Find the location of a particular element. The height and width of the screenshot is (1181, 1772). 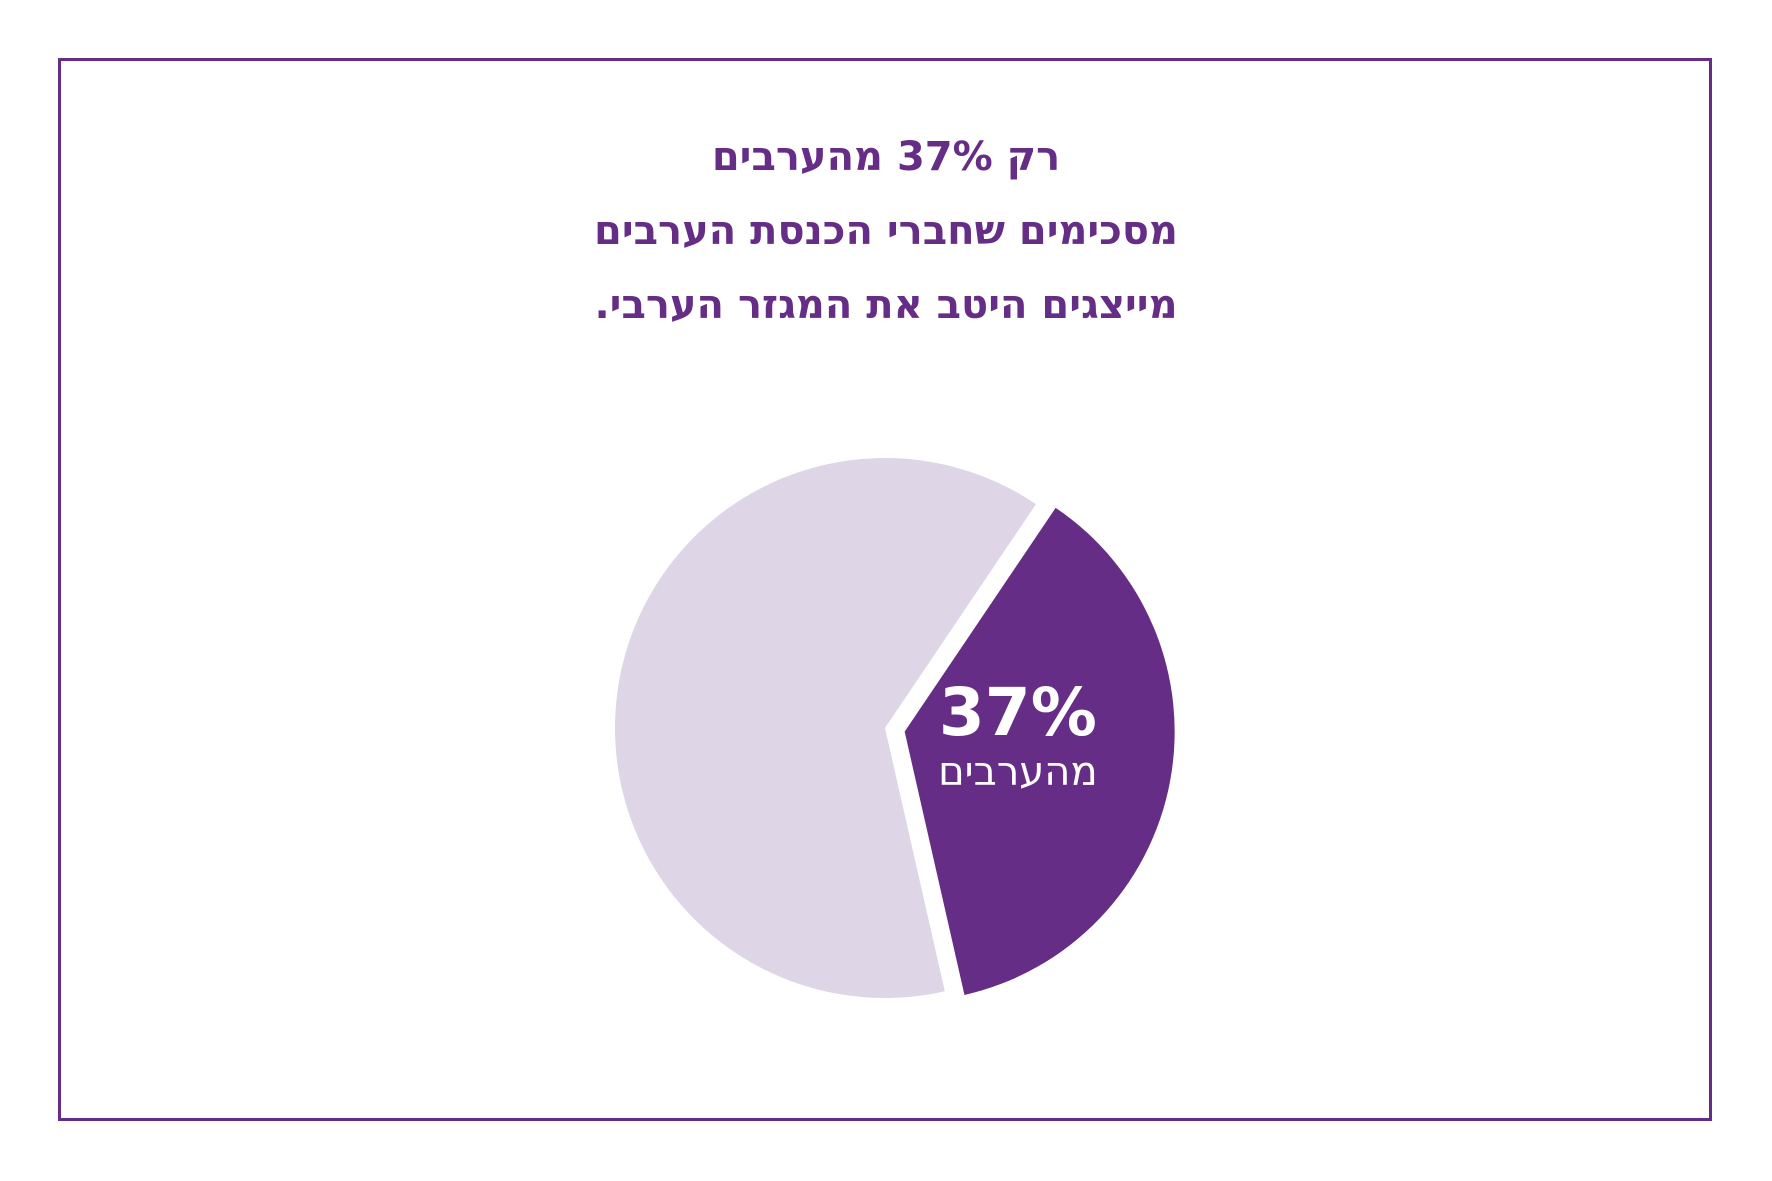

slice-value-label: 37% is located at coordinates (1018, 712).